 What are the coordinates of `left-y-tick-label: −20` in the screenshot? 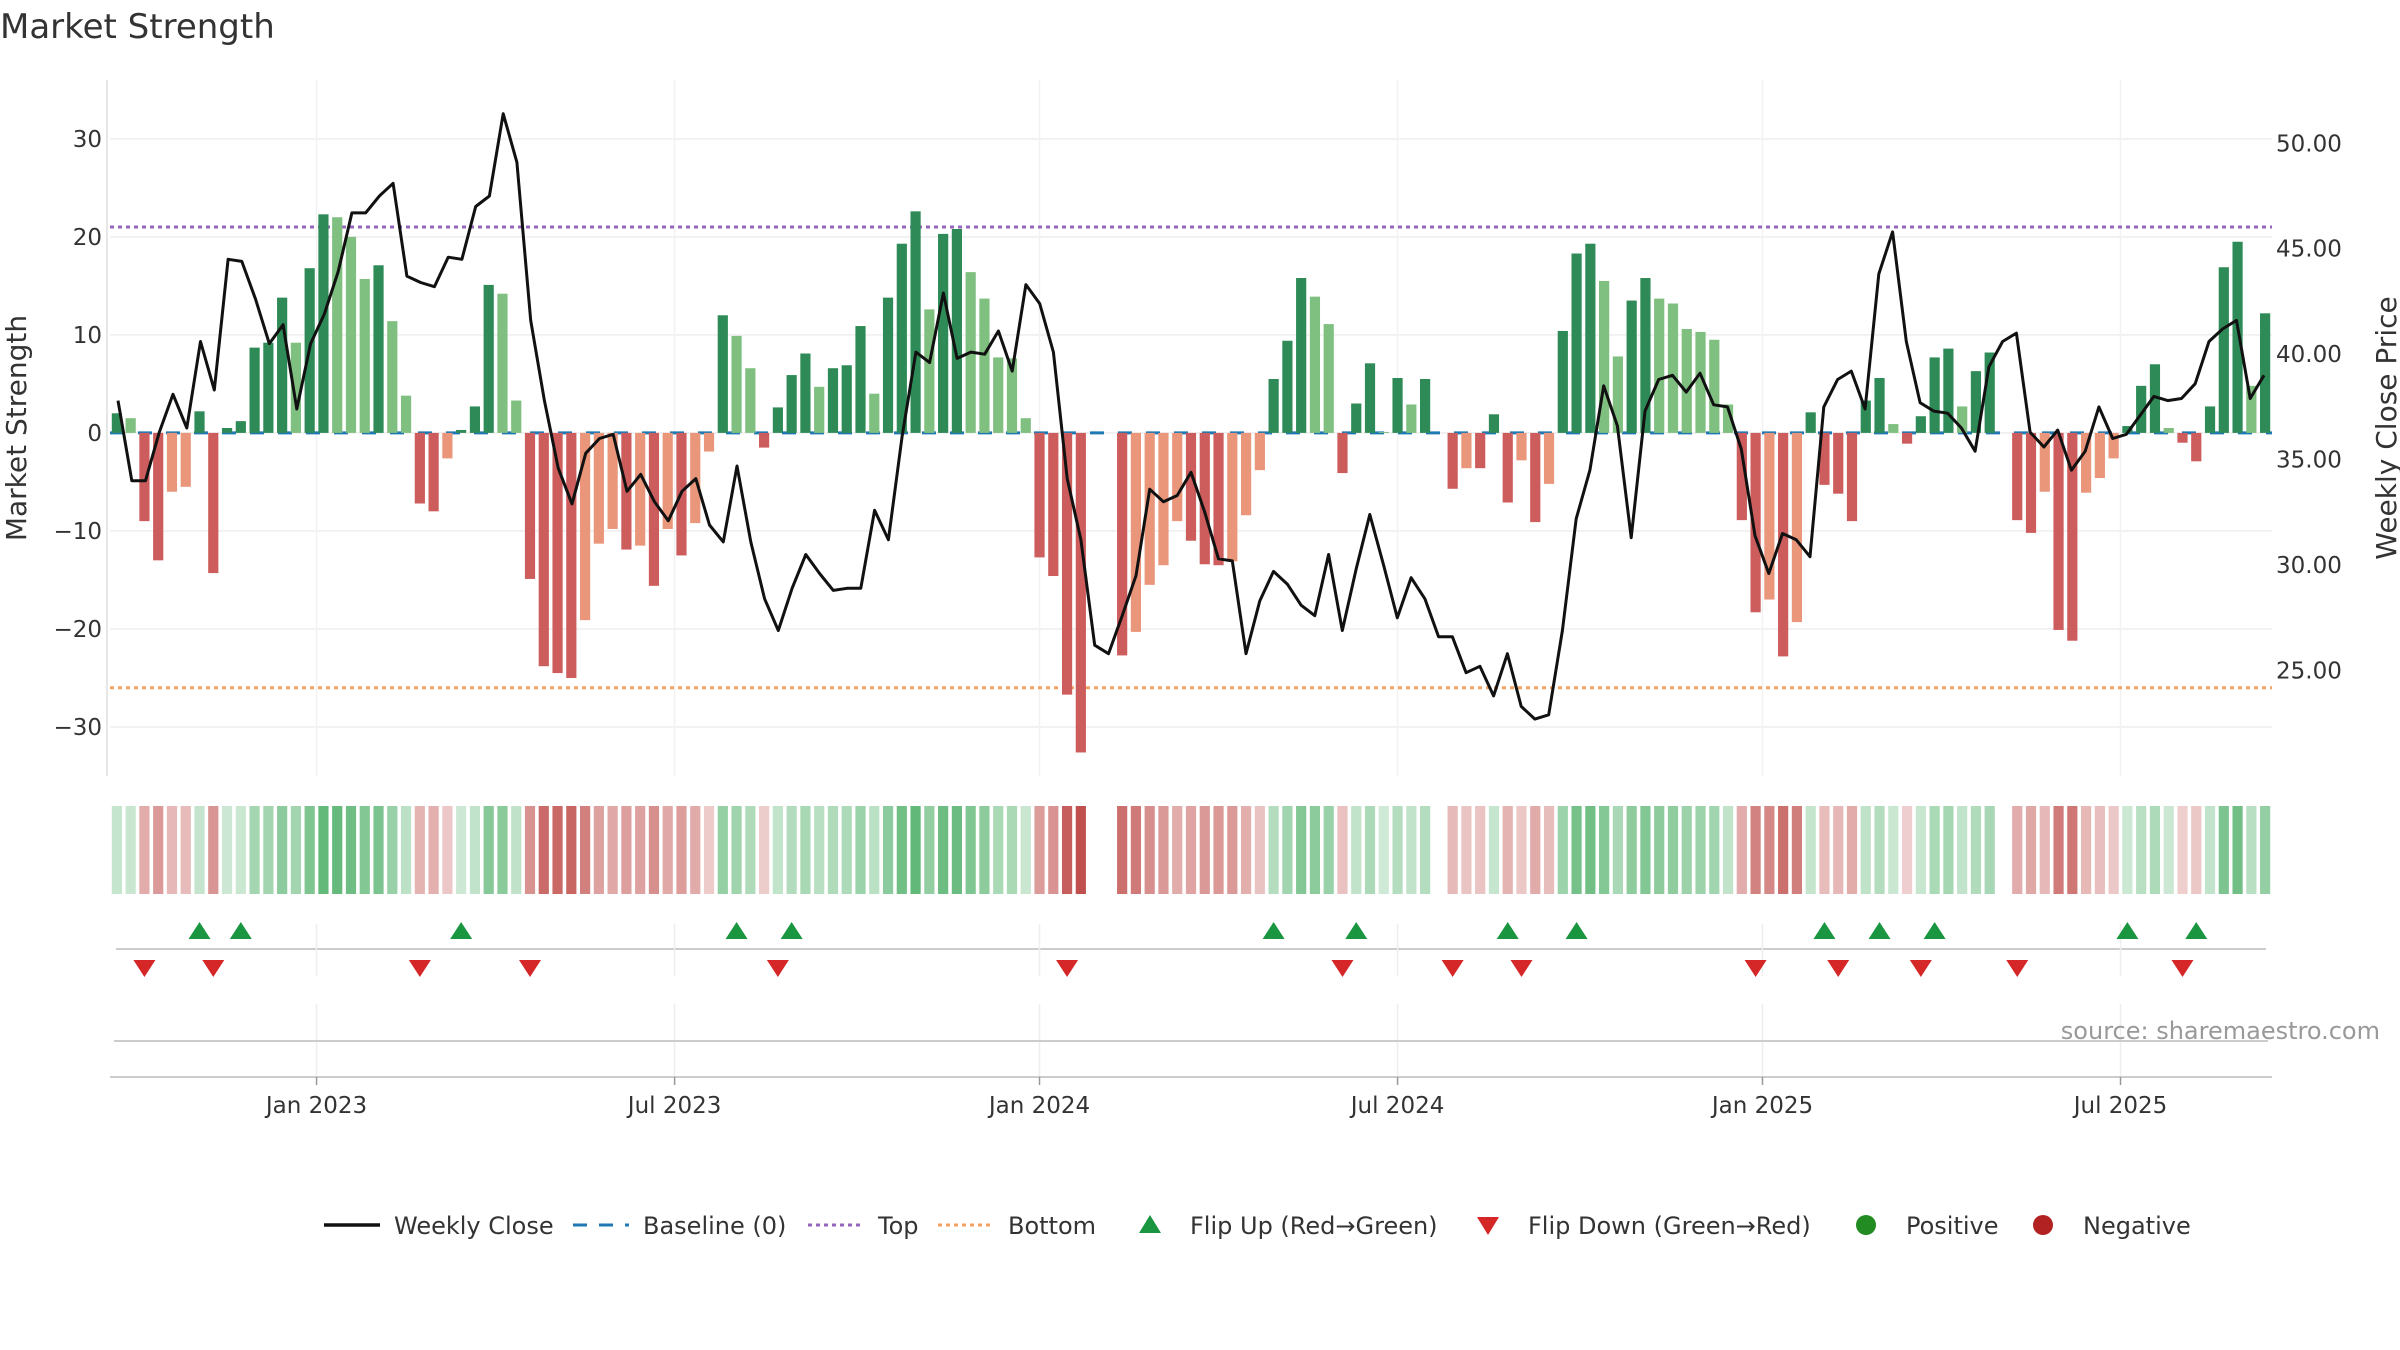 It's located at (77, 630).